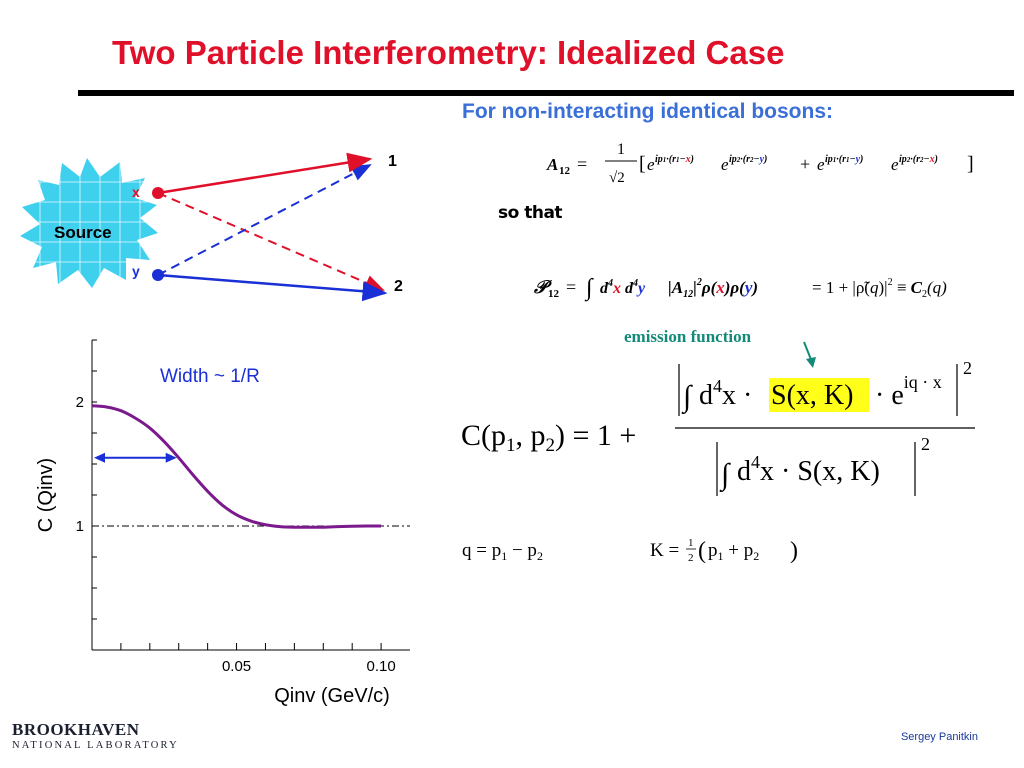  I want to click on svg-text: S(x, K), so click(812, 395).